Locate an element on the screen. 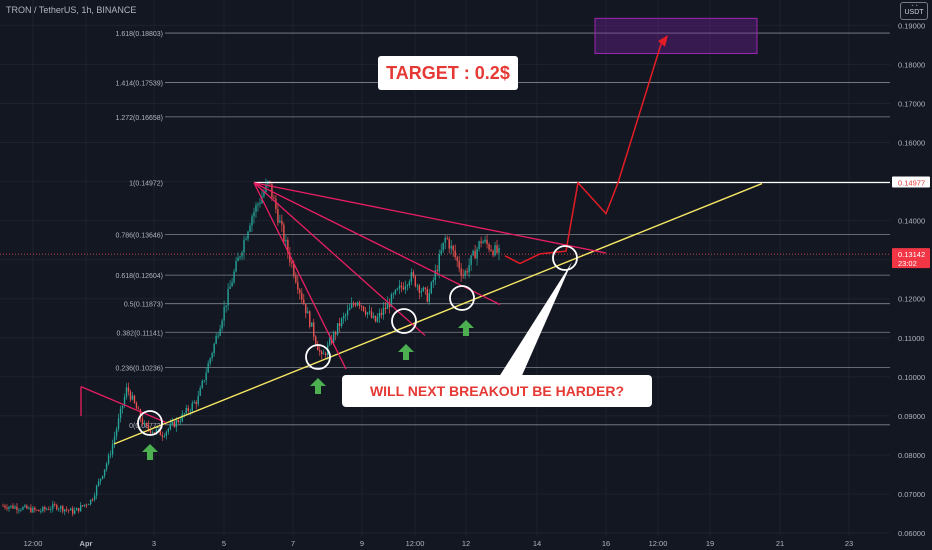 This screenshot has width=932, height=550. fib-level-label: 0.618(0.12604) is located at coordinates (139, 276).